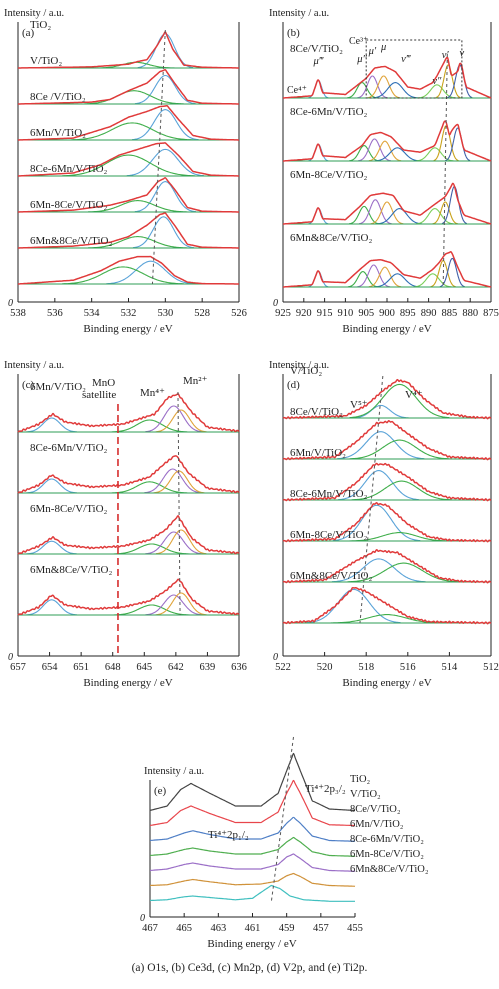 This screenshot has height=989, width=499. Describe the element at coordinates (283, 667) in the screenshot. I see `x-tick-label: 522` at that location.